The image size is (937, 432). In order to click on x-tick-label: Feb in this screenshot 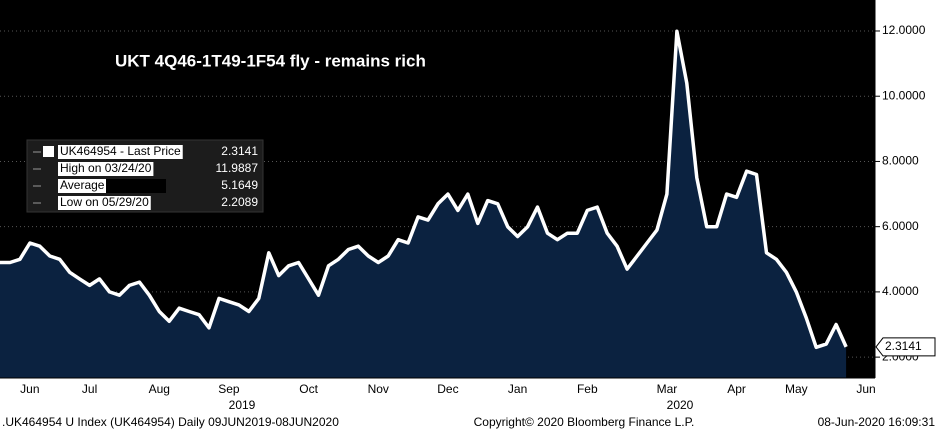, I will do `click(587, 389)`.